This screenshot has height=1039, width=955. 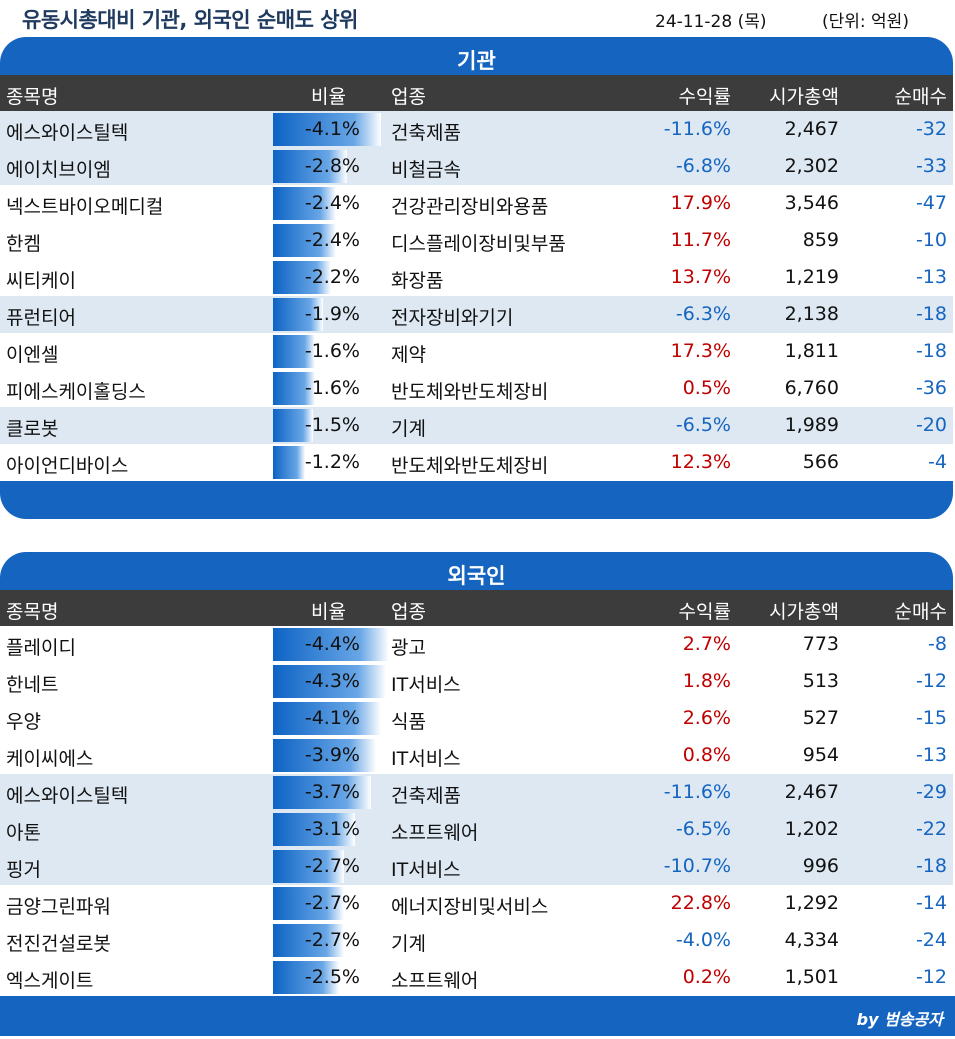 I want to click on stock-name: 퓨런티어, so click(x=41, y=318).